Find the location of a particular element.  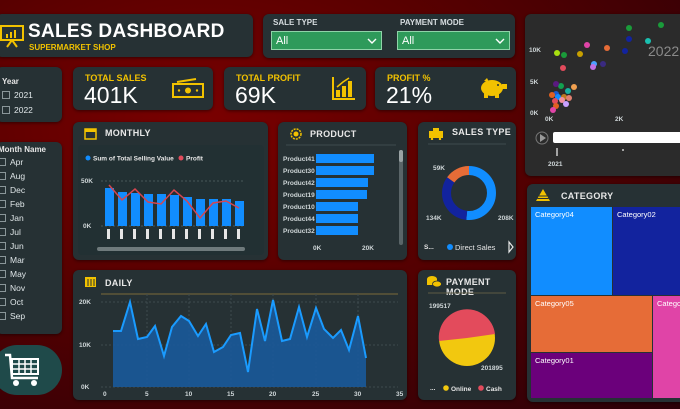

kpi-total-profit: TOTAL PROFIT 69K is located at coordinates (295, 88).